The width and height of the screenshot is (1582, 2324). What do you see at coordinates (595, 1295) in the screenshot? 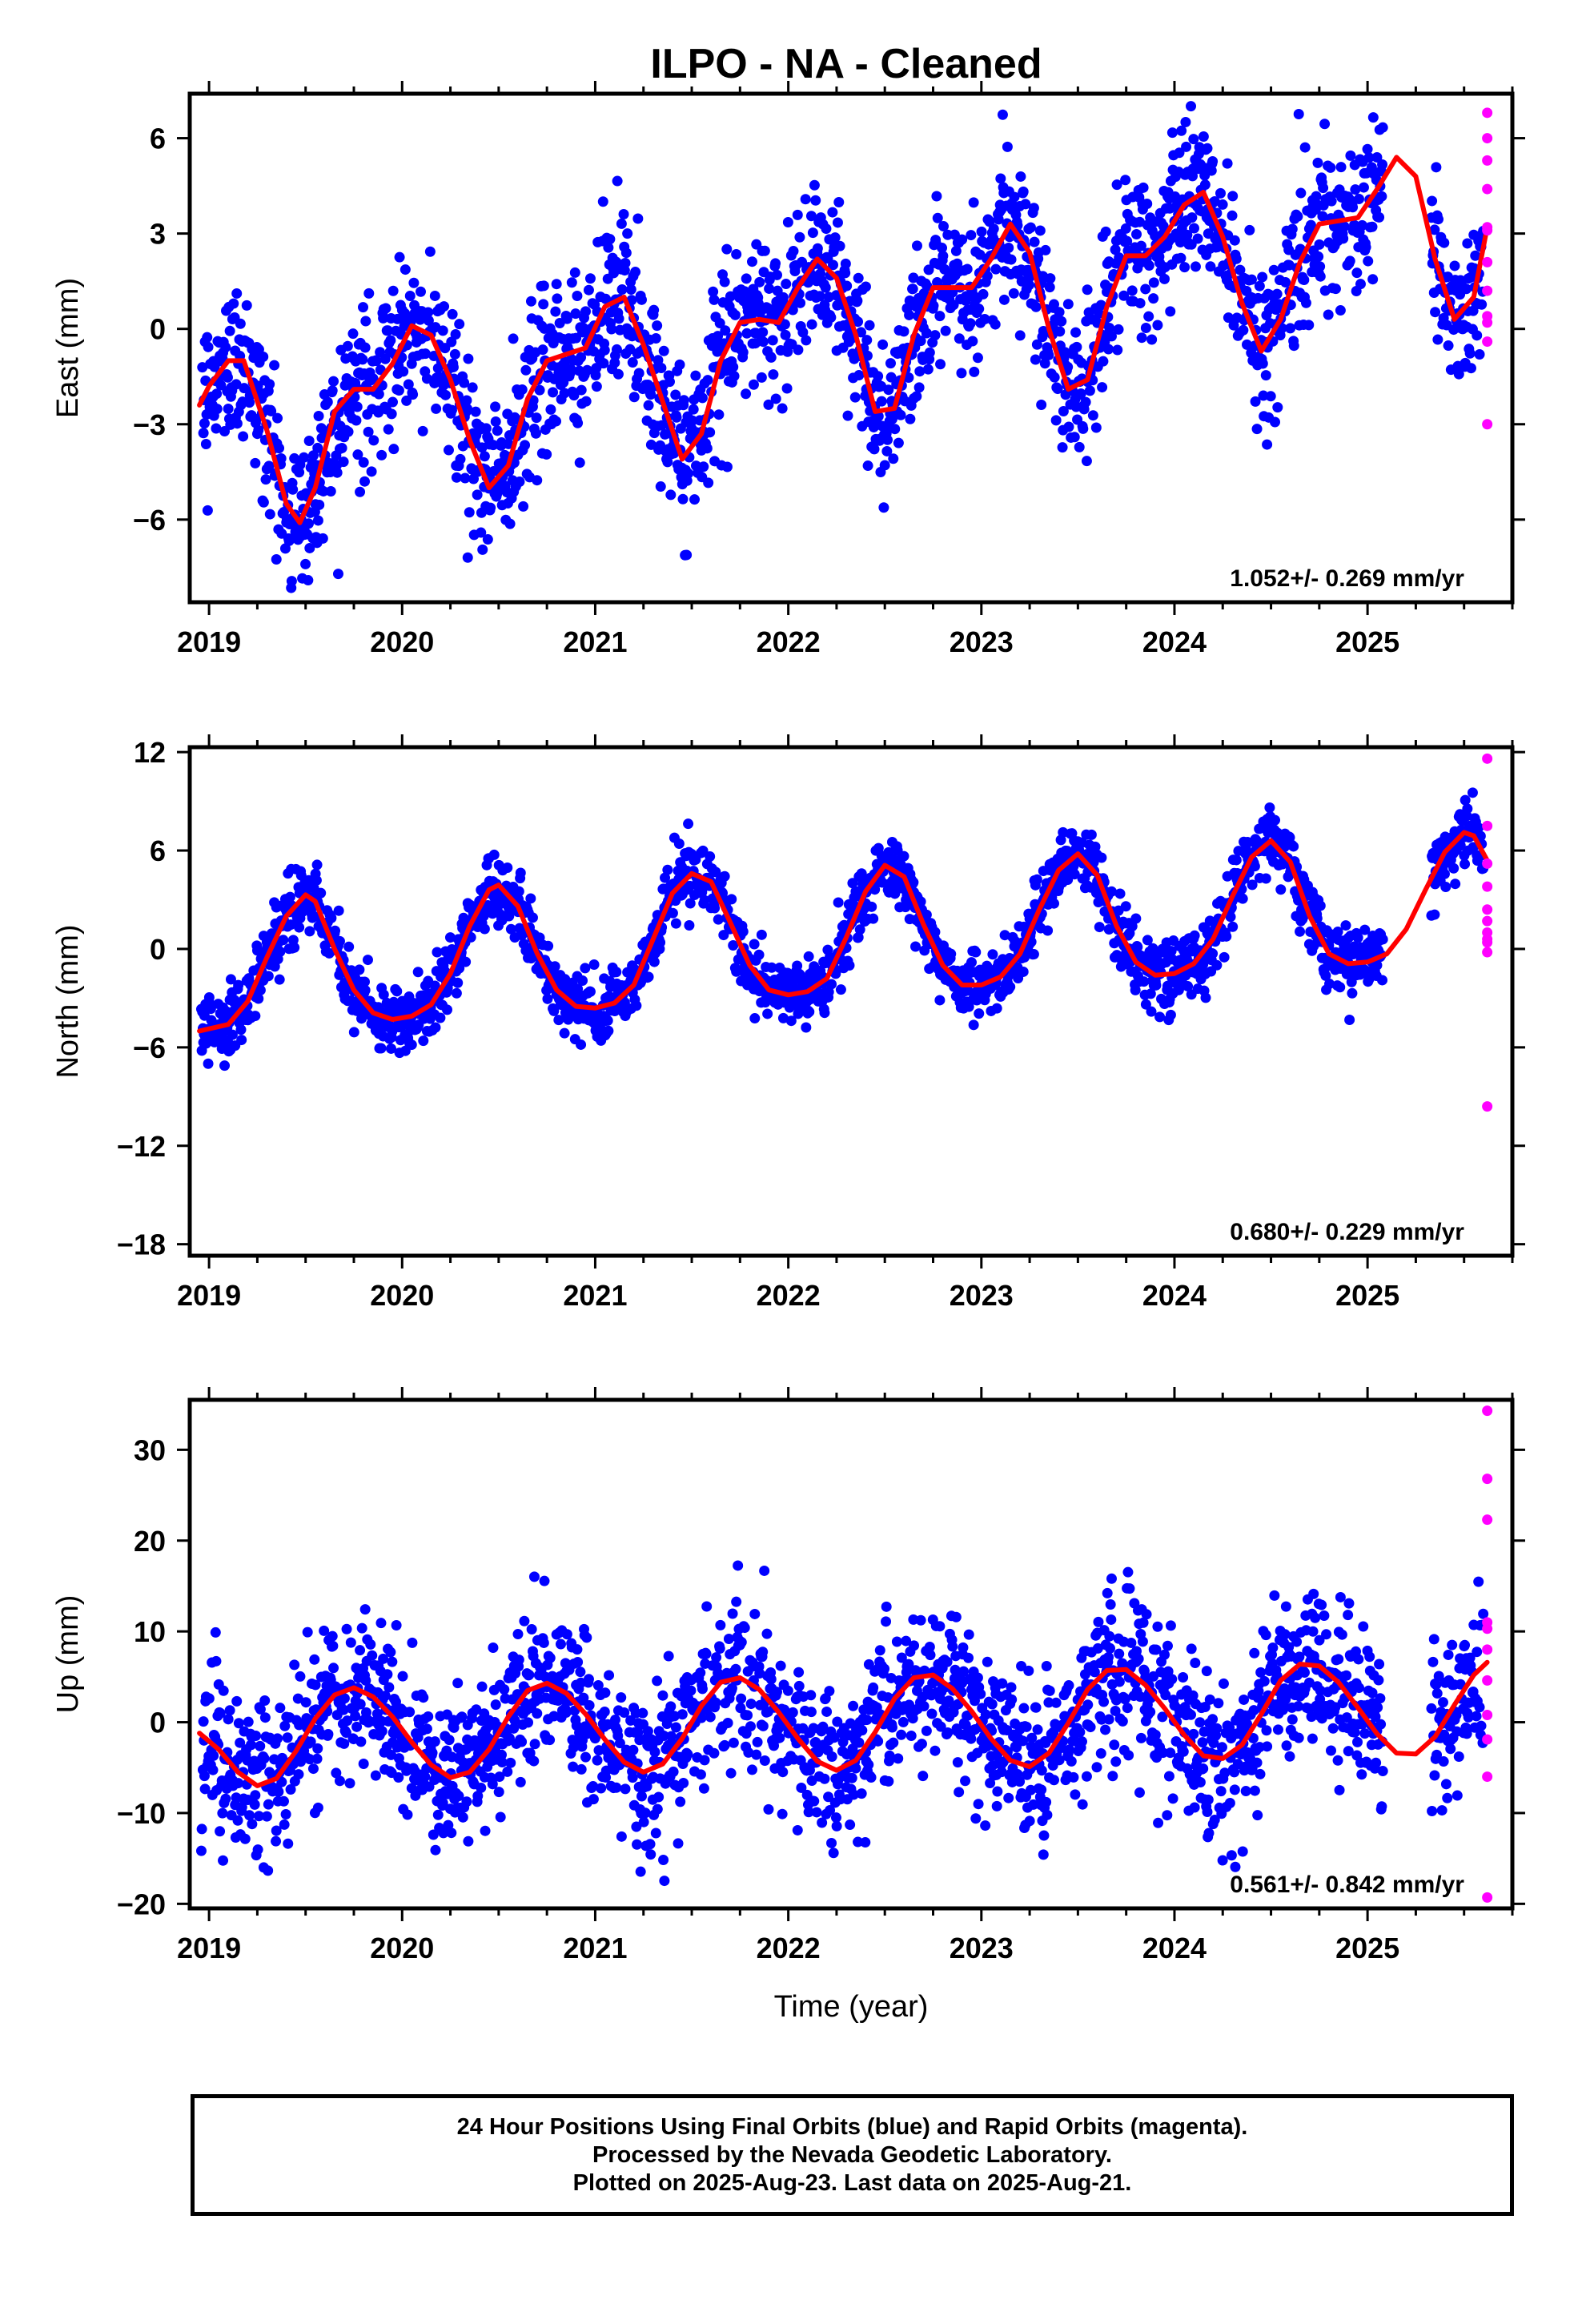
I see `x-tick-label: 2021` at bounding box center [595, 1295].